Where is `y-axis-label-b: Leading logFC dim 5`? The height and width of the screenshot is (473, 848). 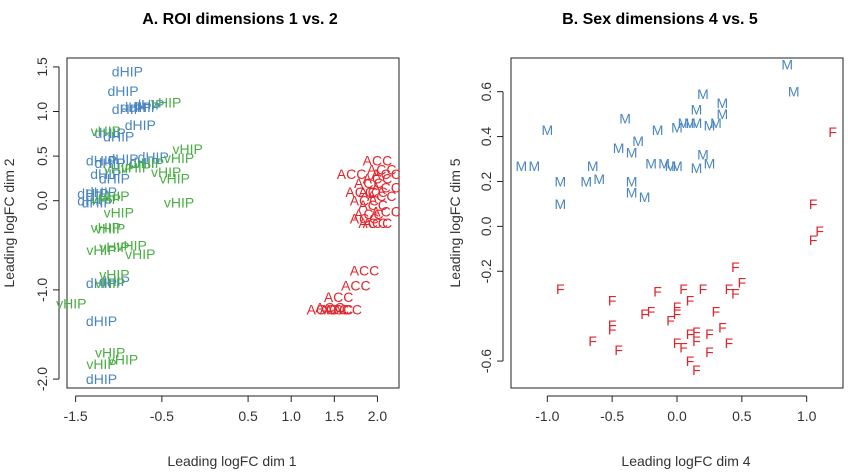 y-axis-label-b: Leading logFC dim 5 is located at coordinates (455, 222).